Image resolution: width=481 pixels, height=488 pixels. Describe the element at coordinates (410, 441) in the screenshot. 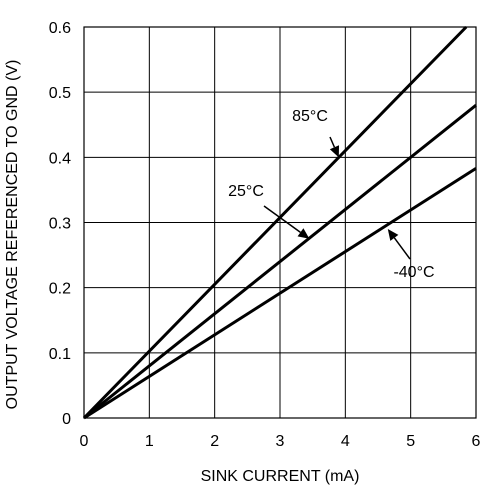

I see `x-tick-label: 5` at that location.